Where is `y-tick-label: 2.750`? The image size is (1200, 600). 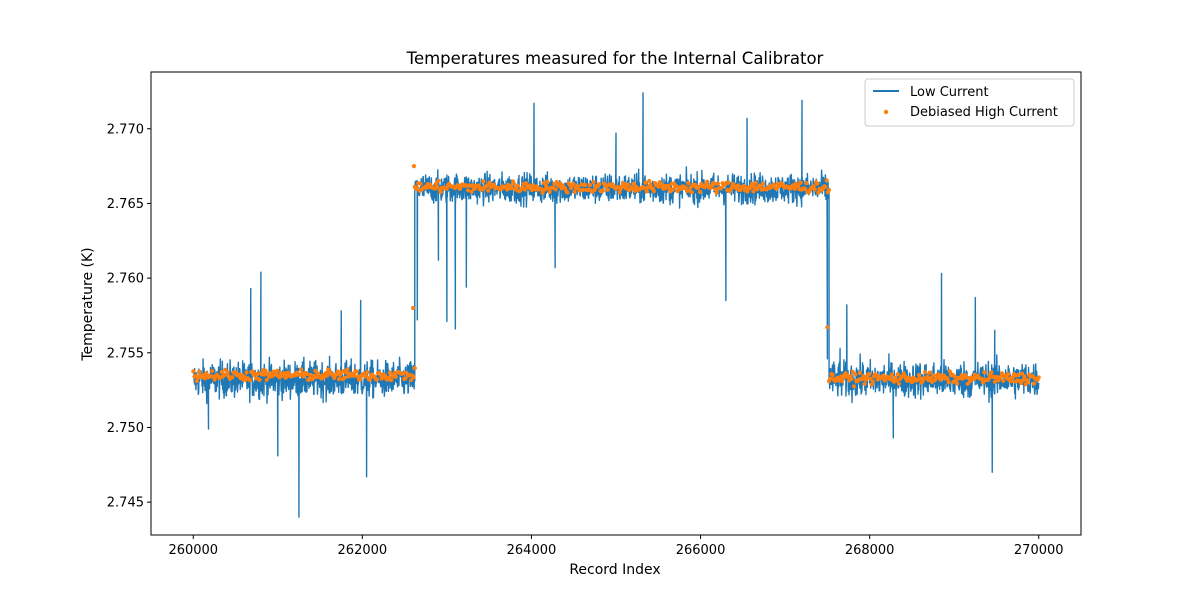 y-tick-label: 2.750 is located at coordinates (125, 428).